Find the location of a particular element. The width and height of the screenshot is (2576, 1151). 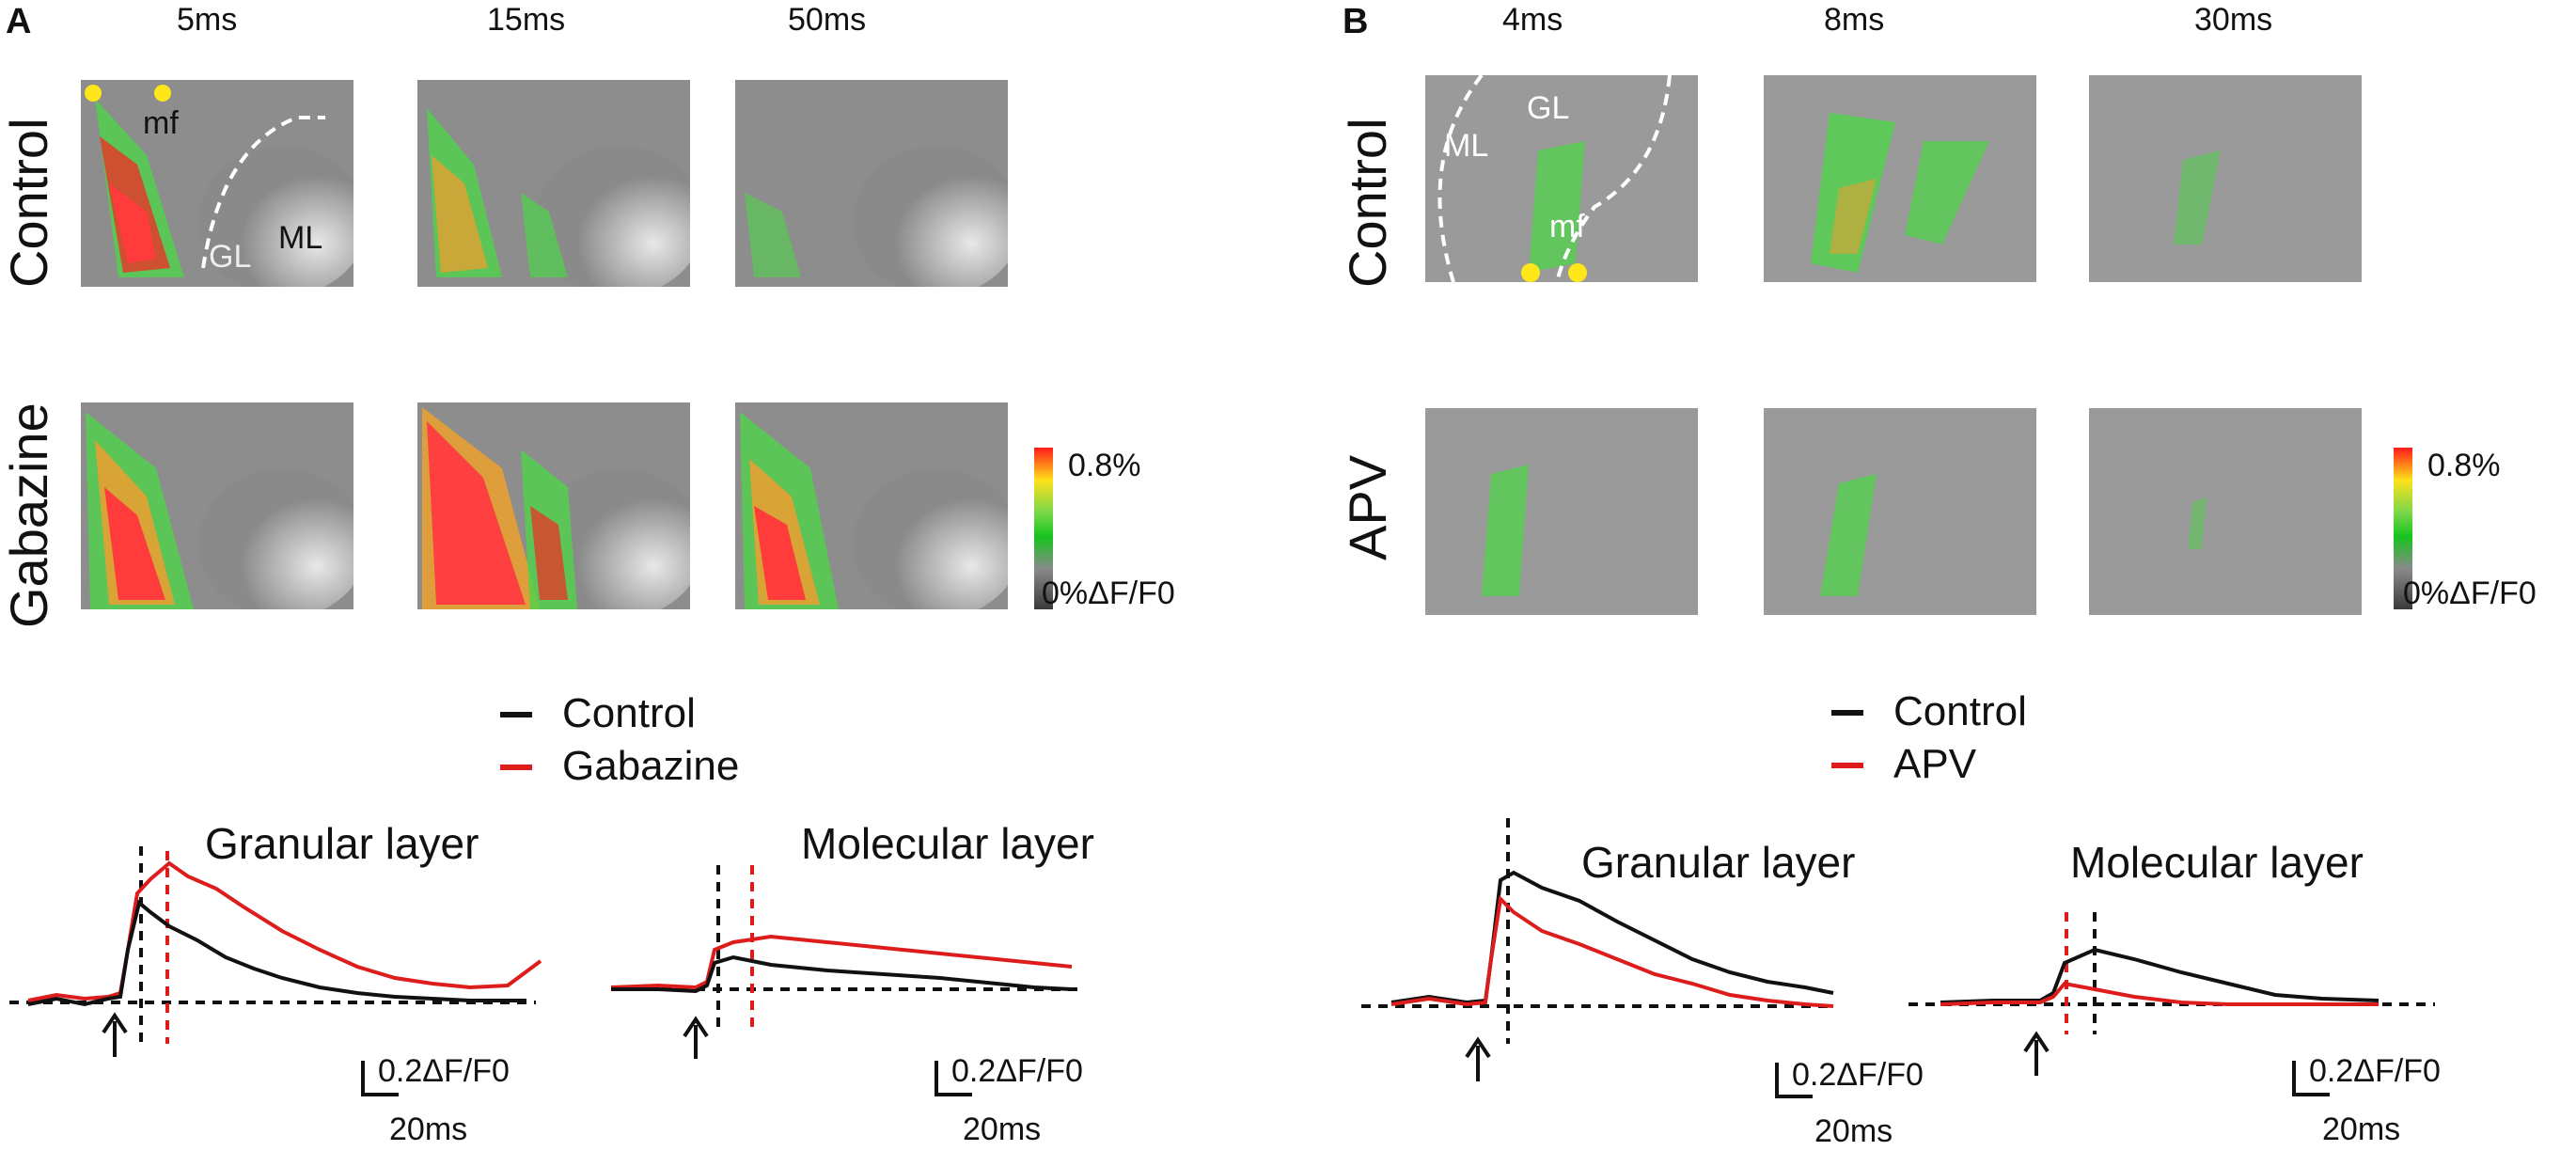

trace-a-molecular is located at coordinates (846, 962).